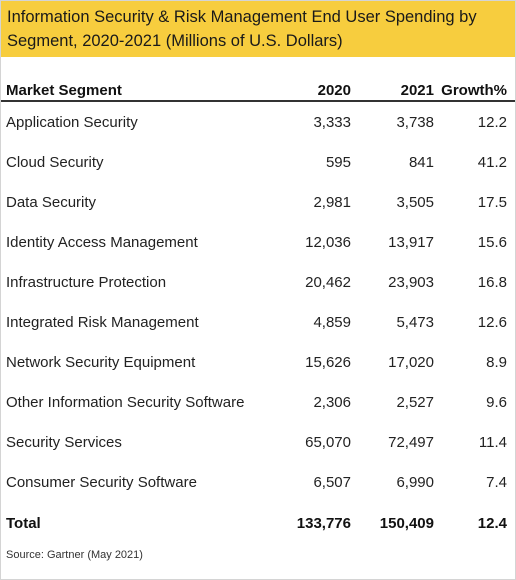 The width and height of the screenshot is (516, 580). What do you see at coordinates (323, 523) in the screenshot?
I see `total-2020-cell: 133,776` at bounding box center [323, 523].